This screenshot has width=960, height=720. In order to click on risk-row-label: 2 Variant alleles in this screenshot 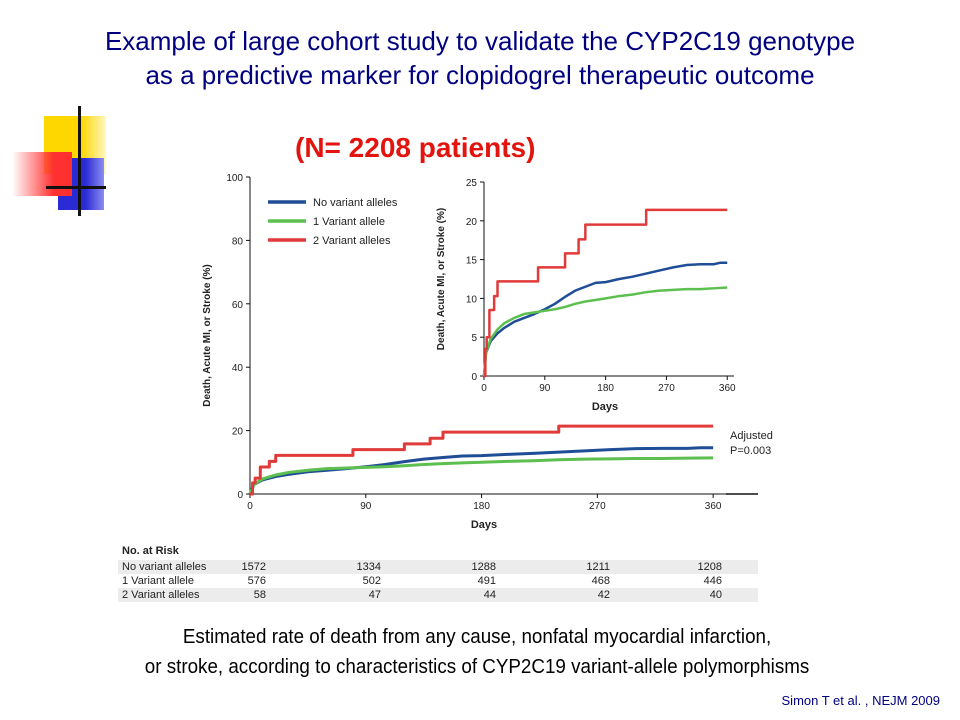, I will do `click(161, 595)`.